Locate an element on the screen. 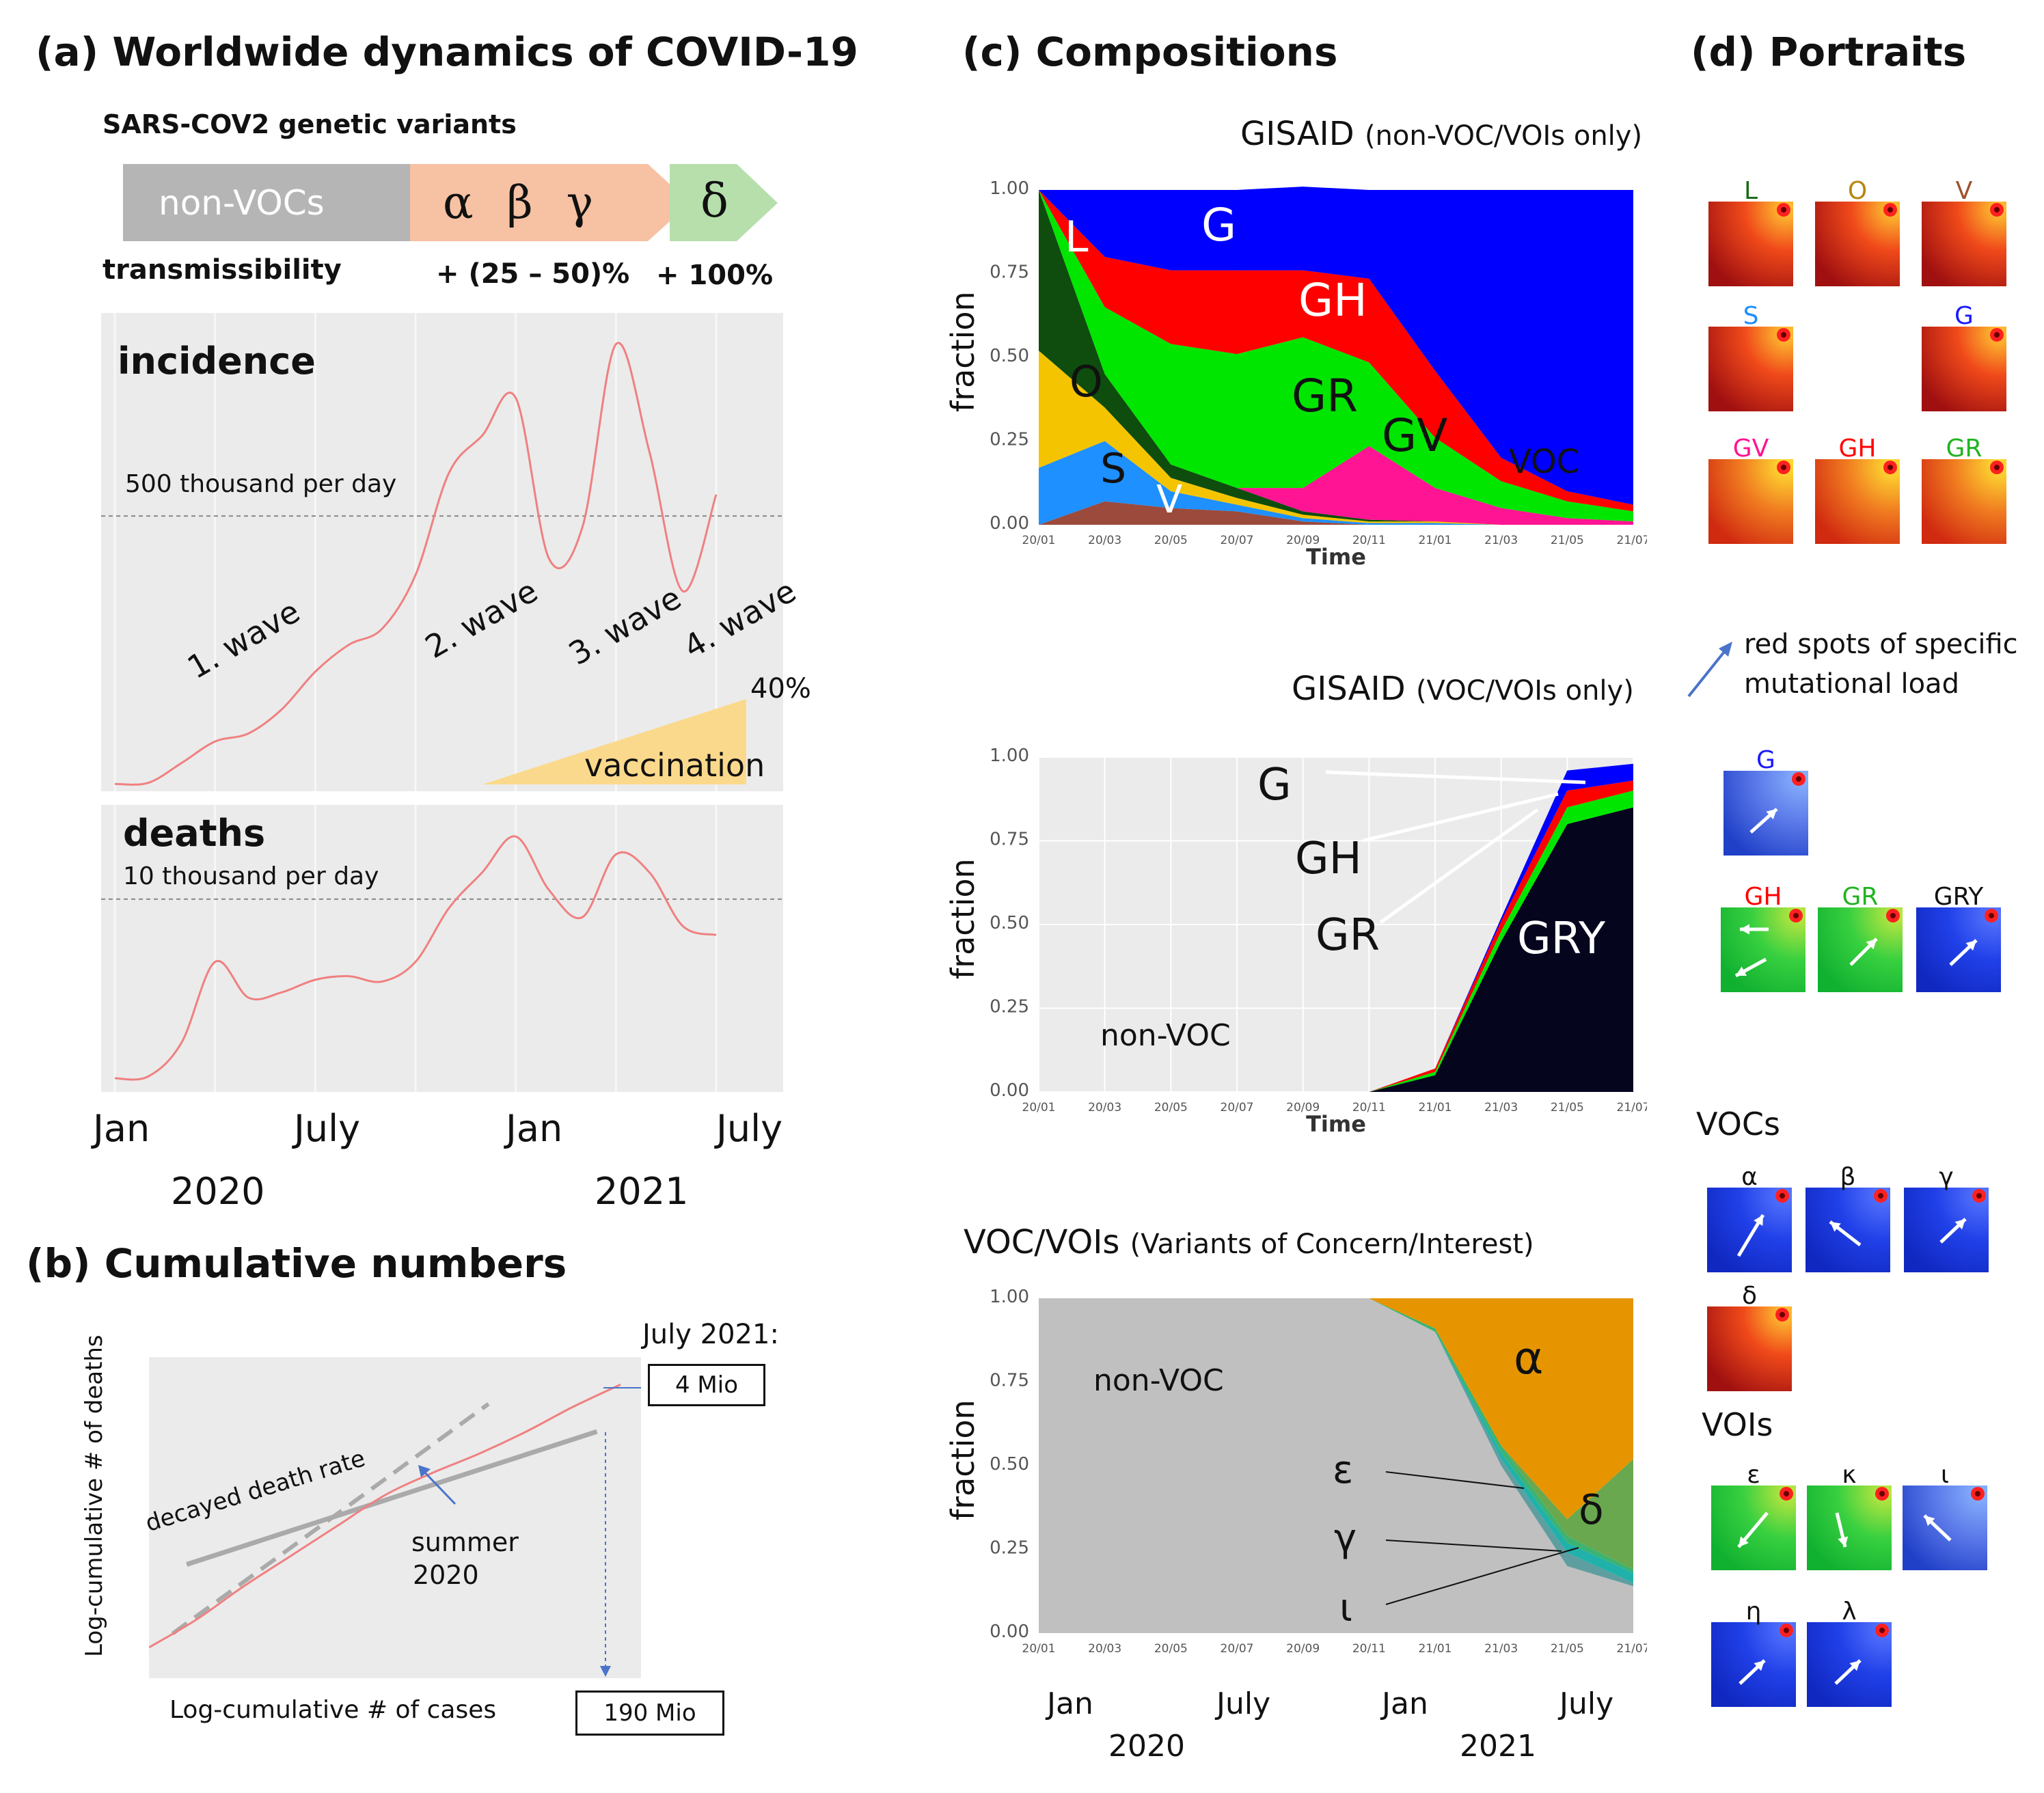 The image size is (2044, 1793). x-tick-label: 20/07 is located at coordinates (1237, 1649).